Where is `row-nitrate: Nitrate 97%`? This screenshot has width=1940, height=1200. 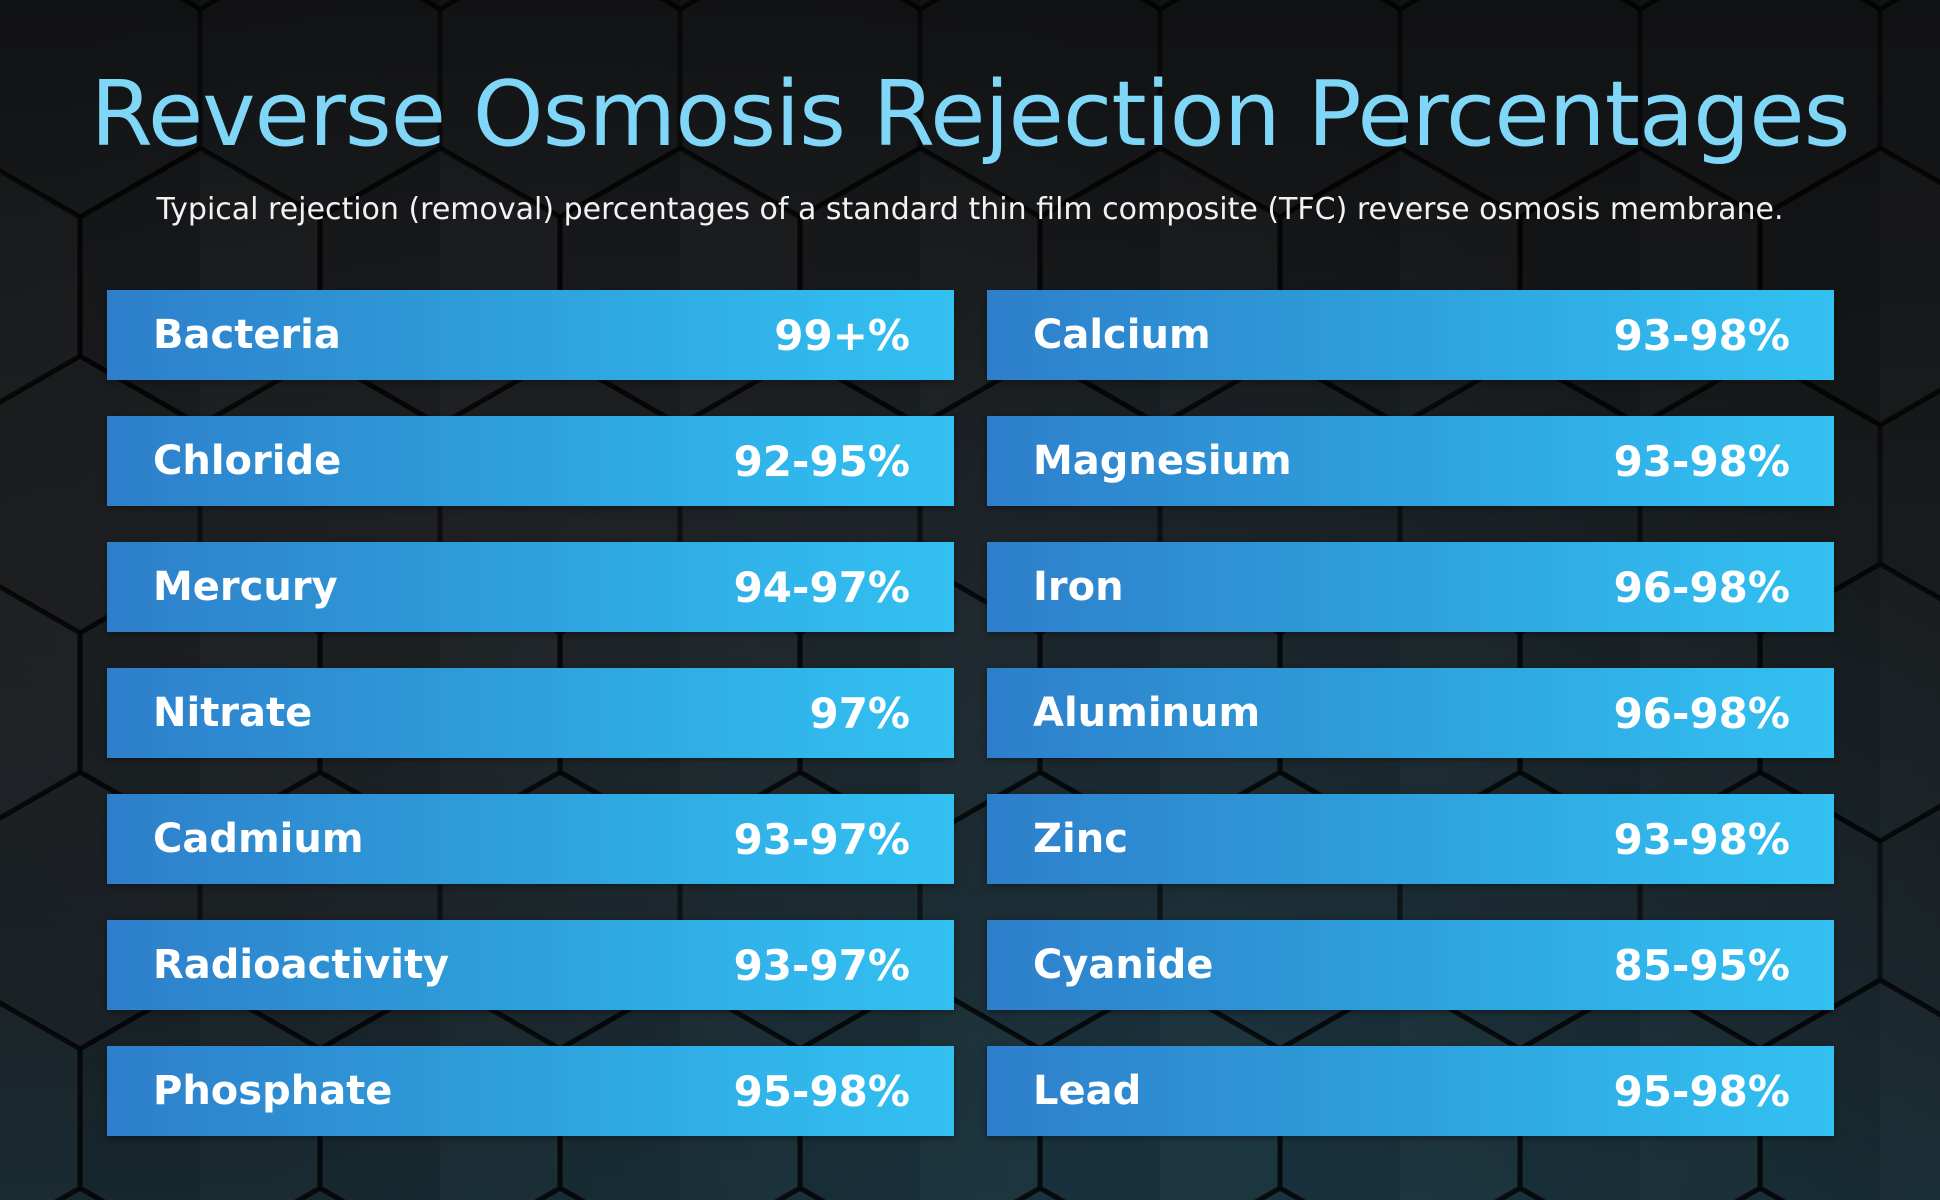
row-nitrate: Nitrate 97% is located at coordinates (530, 713).